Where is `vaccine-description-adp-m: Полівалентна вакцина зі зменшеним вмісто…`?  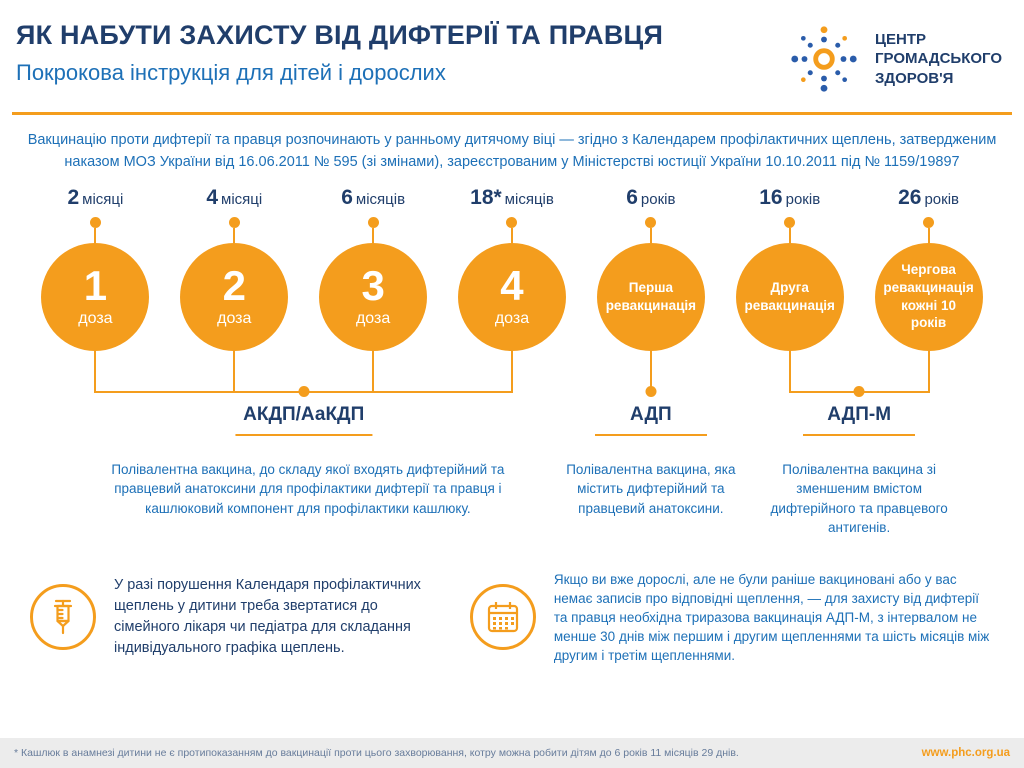
vaccine-description-adp-m: Полівалентна вакцина зі зменшеним вмісто… is located at coordinates (859, 498).